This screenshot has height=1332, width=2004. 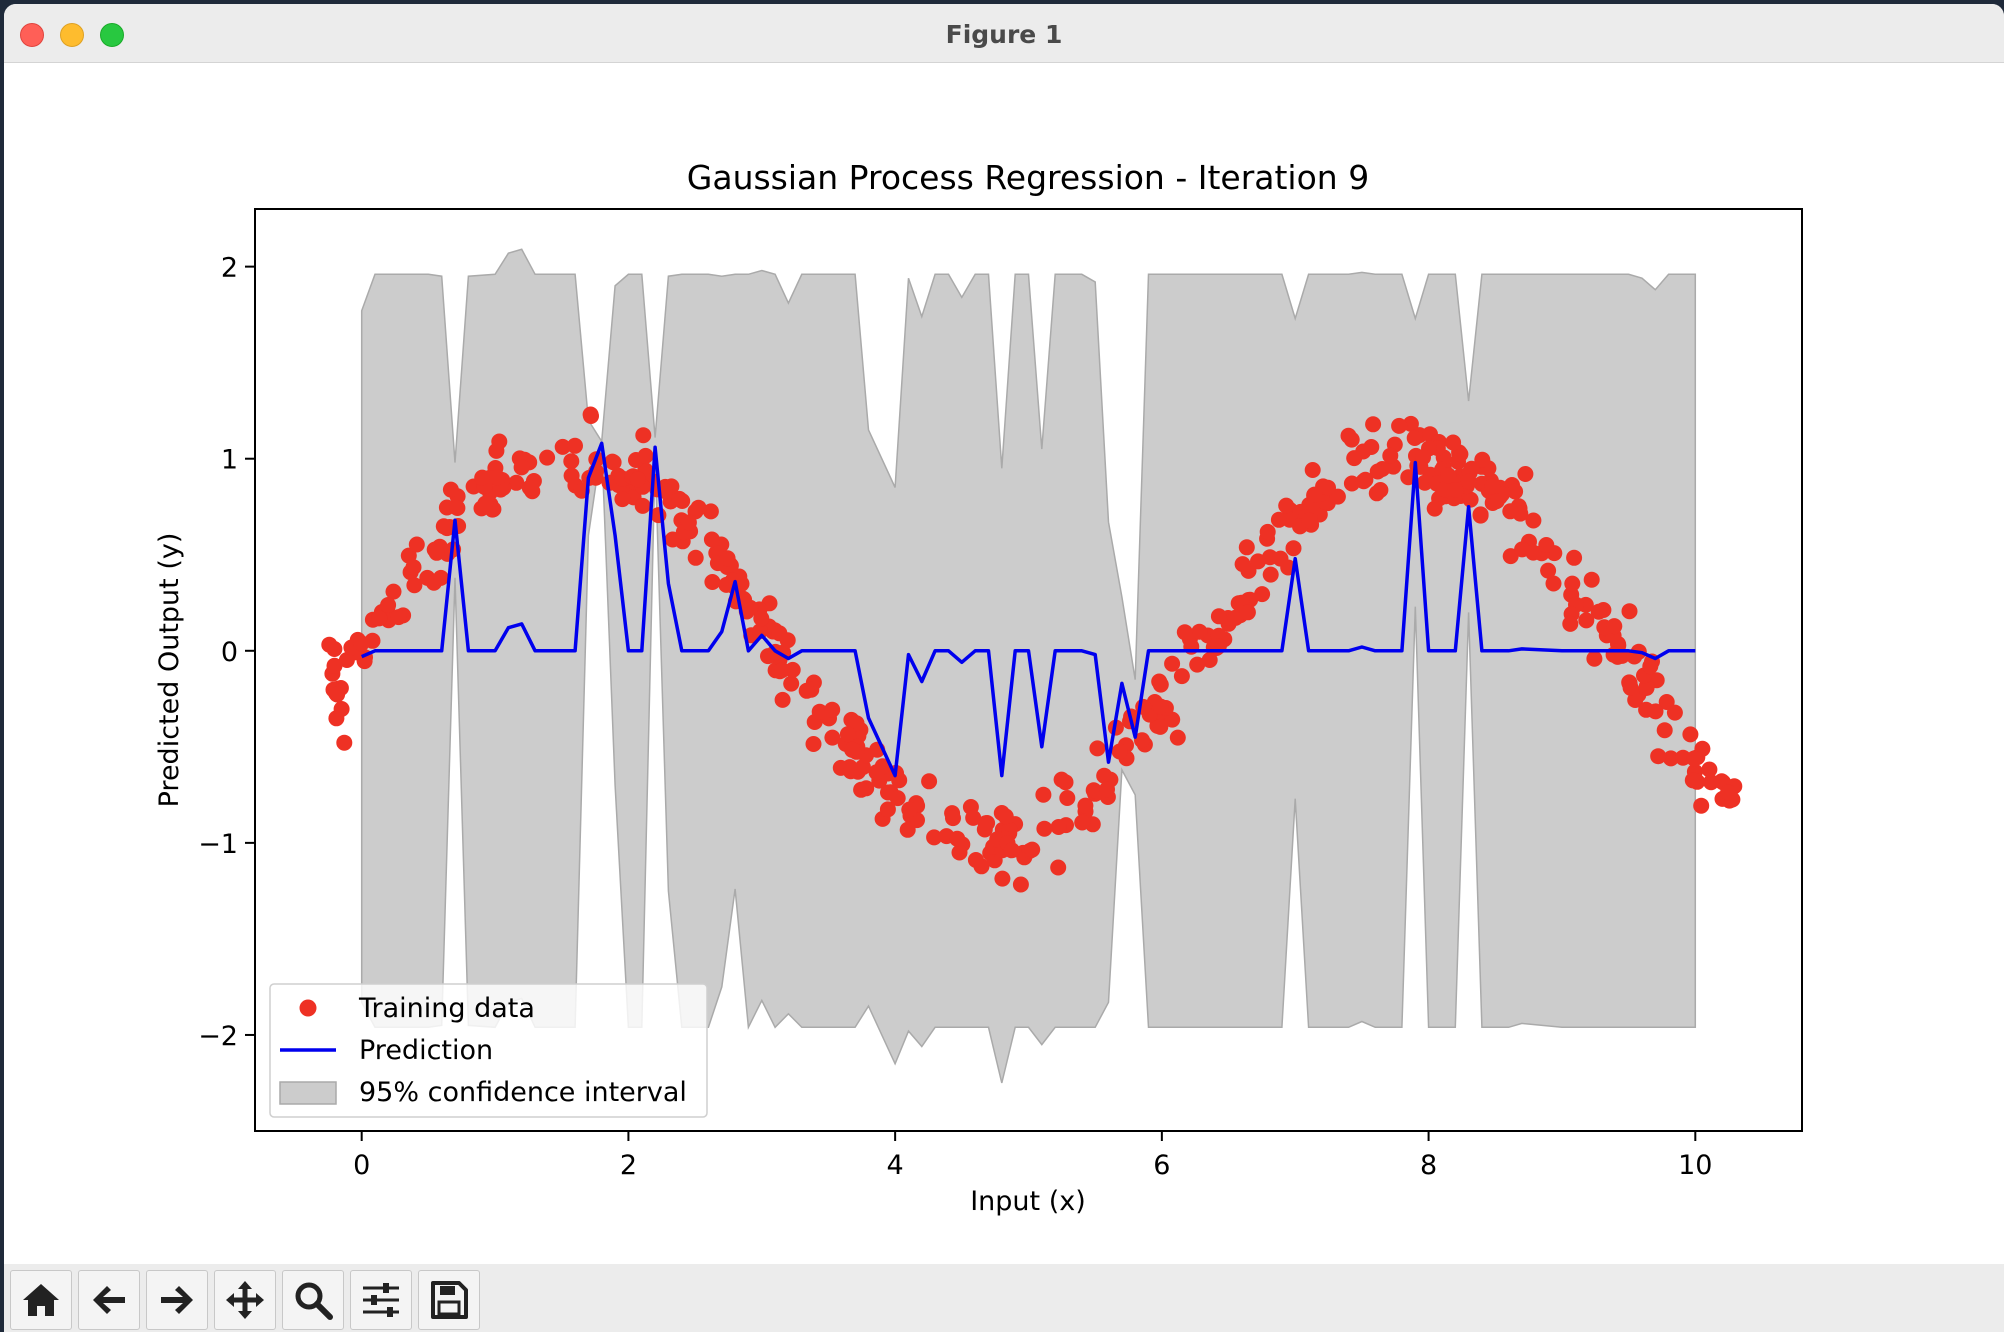 I want to click on save-button, so click(x=449, y=1300).